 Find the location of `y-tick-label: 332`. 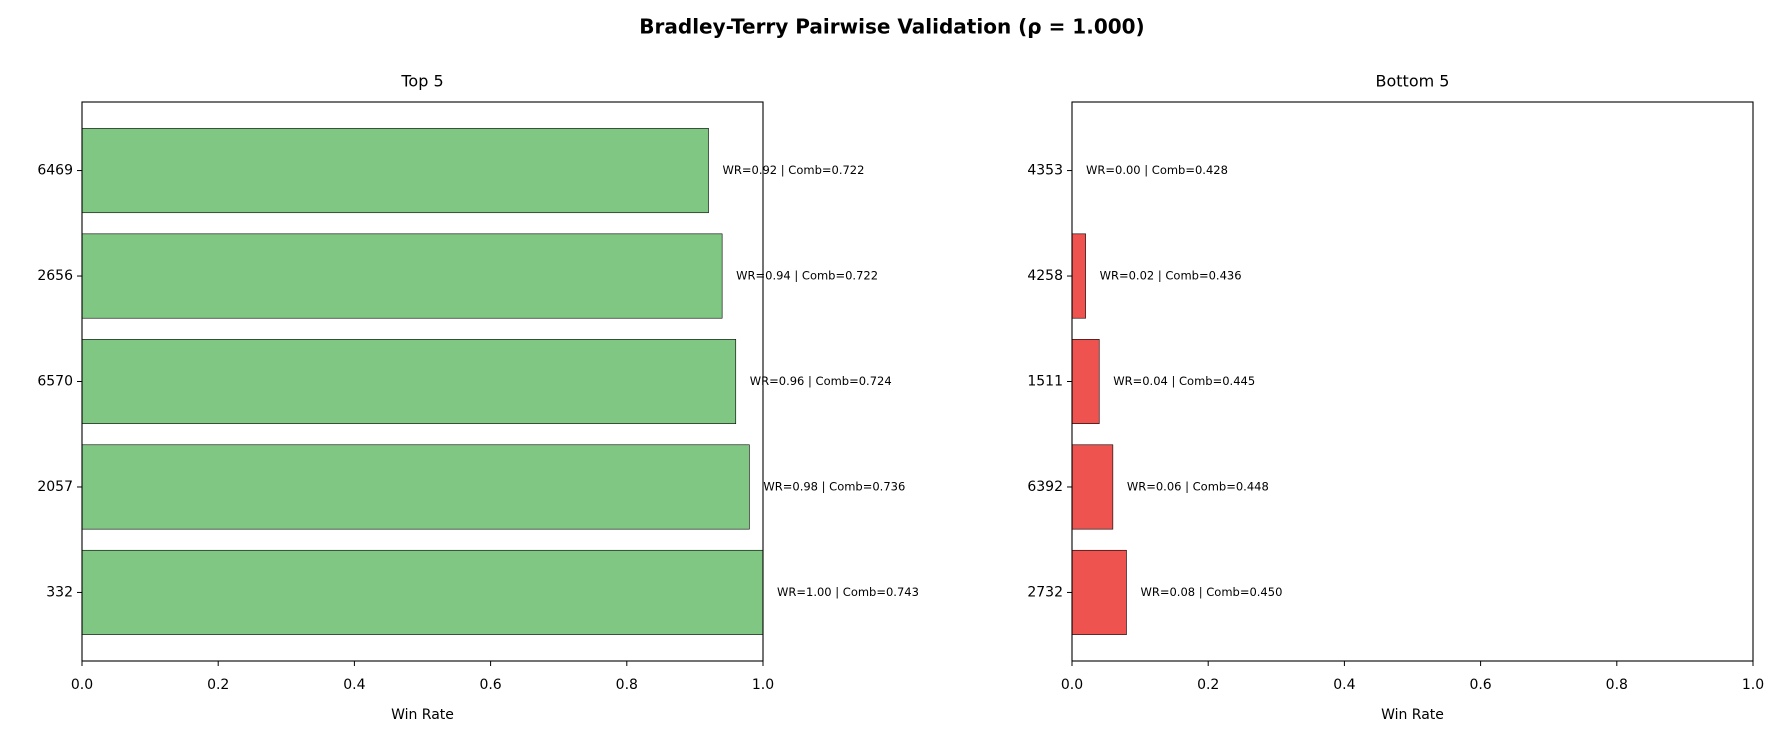

y-tick-label: 332 is located at coordinates (59, 592).